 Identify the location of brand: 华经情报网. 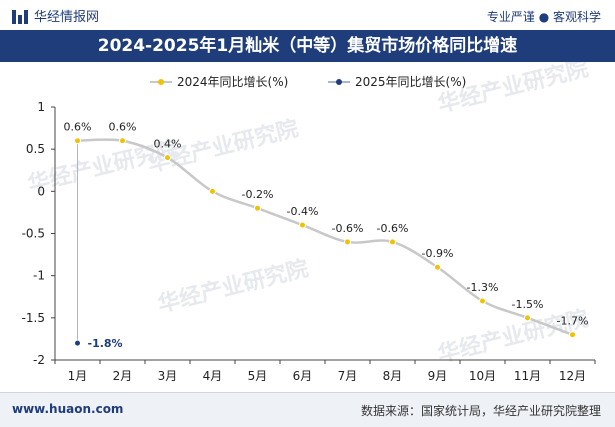
(55, 15).